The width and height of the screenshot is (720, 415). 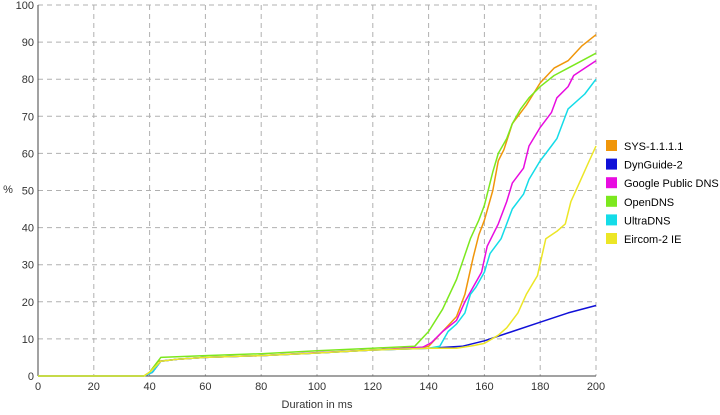 I want to click on x-tick-label: 180, so click(x=540, y=387).